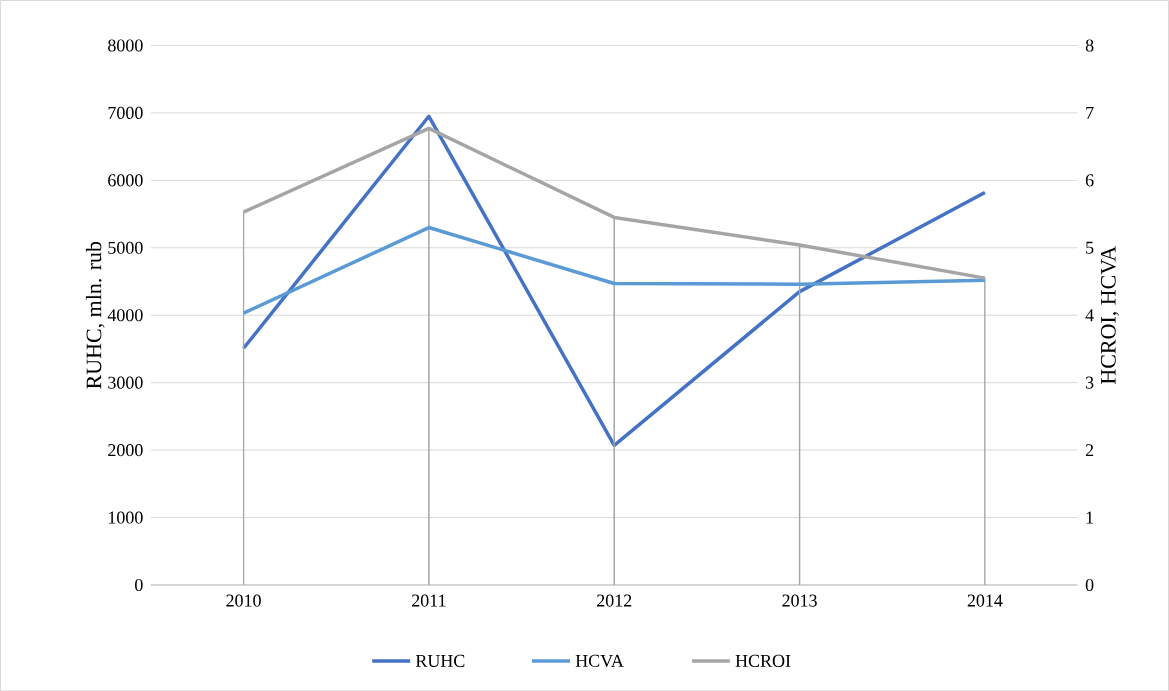 The image size is (1169, 691). I want to click on y2-tick-label: 1, so click(1090, 517).